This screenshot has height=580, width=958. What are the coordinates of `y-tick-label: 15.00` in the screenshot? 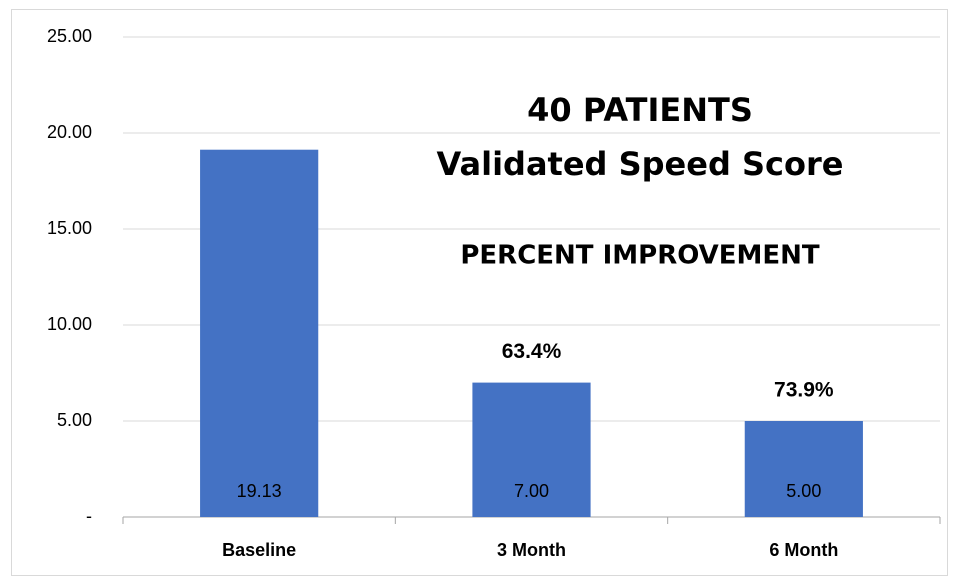 It's located at (69, 228).